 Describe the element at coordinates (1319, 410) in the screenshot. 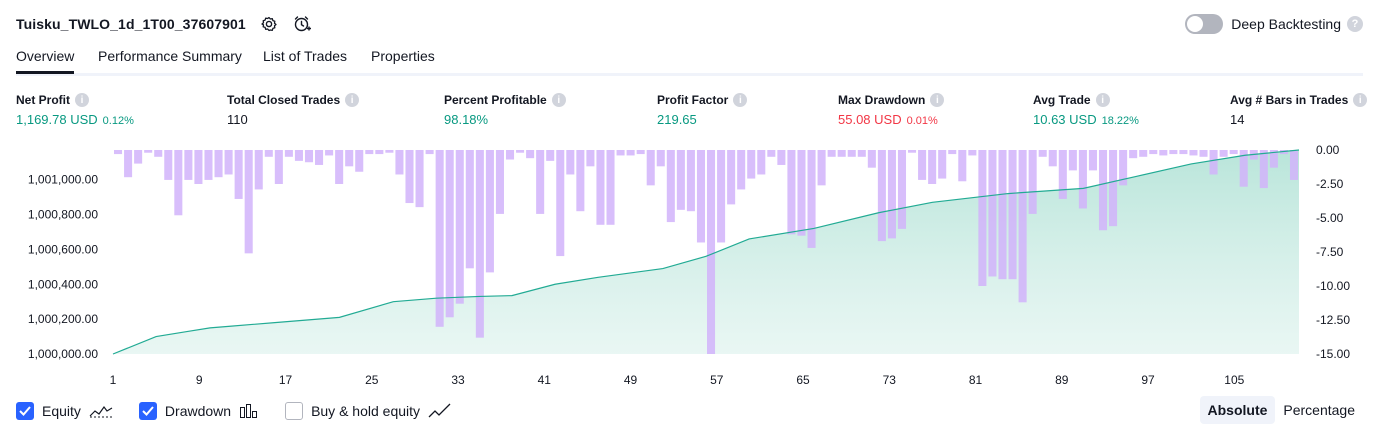

I see `percentage-button: Percentage` at that location.